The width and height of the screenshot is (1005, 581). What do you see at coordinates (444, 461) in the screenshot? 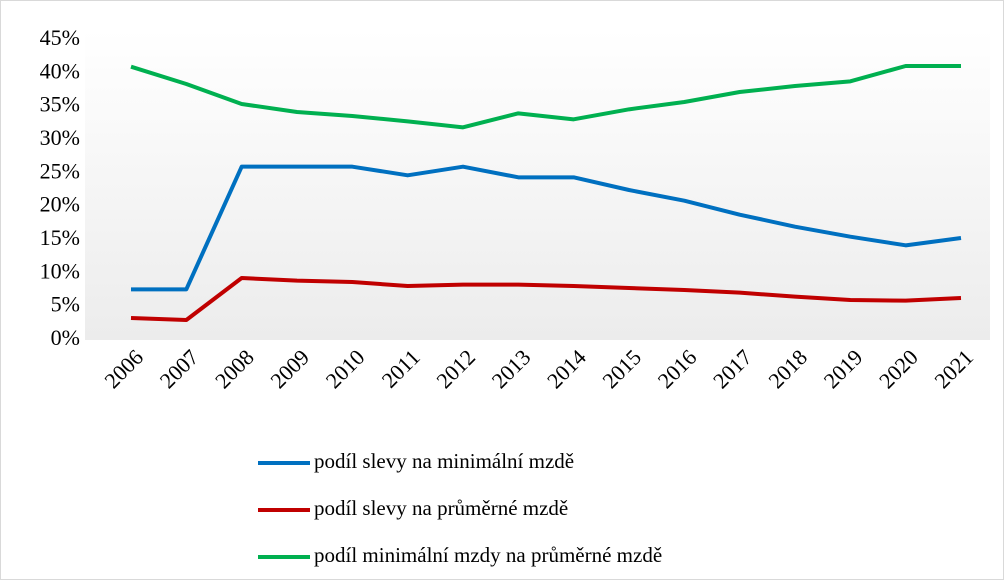
I see `legend-label: podíl slevy na minimální mzdě` at bounding box center [444, 461].